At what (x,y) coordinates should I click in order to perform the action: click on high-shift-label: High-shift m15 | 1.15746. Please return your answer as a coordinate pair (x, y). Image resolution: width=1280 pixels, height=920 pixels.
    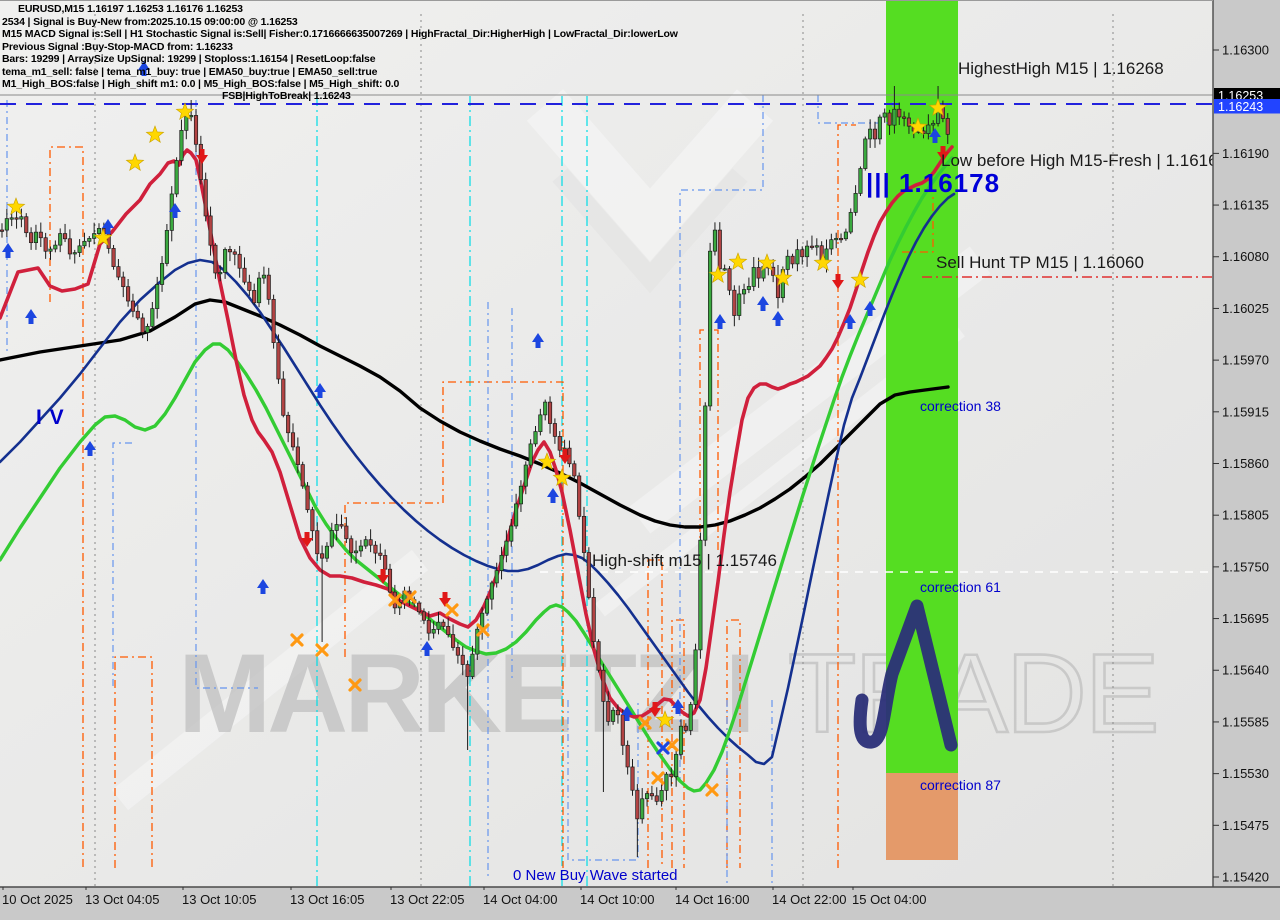
    Looking at the image, I should click on (684, 560).